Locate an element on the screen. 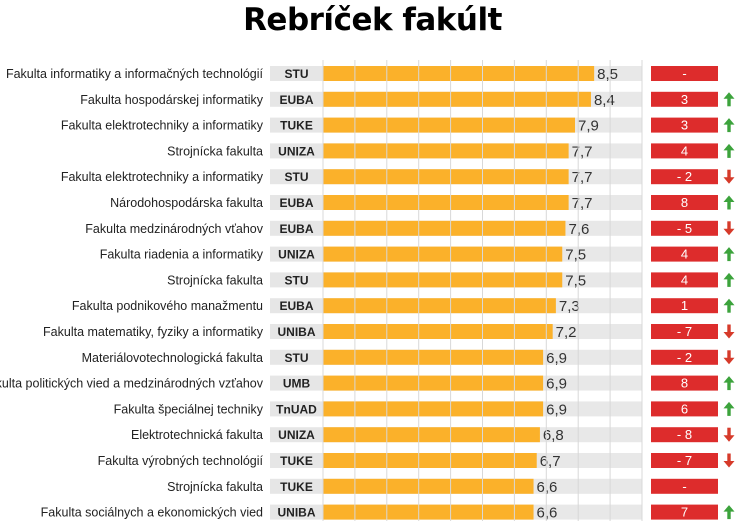 The height and width of the screenshot is (521, 745). change-label: - 5 is located at coordinates (684, 228).